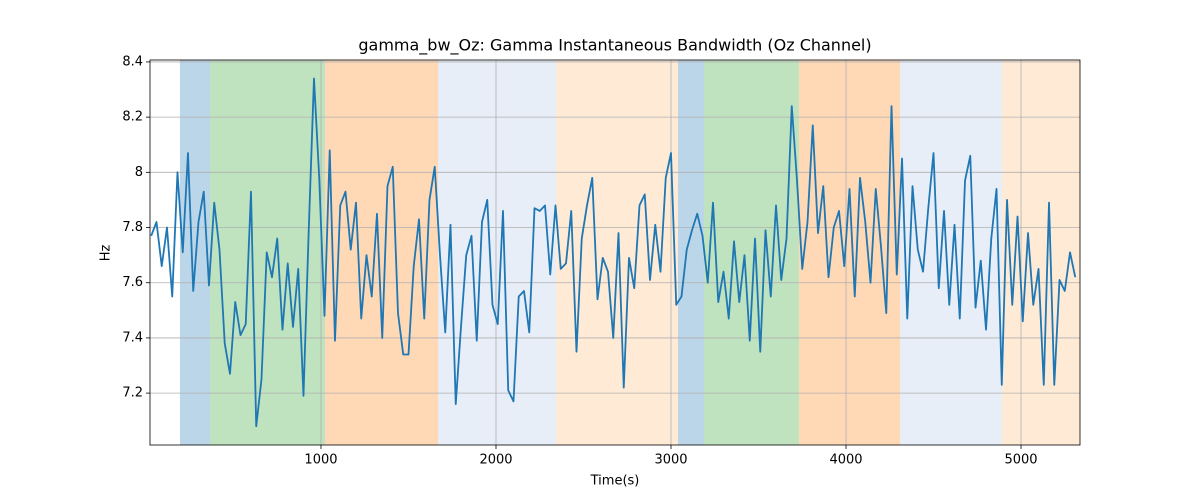 This screenshot has height=500, width=1200. Describe the element at coordinates (615, 481) in the screenshot. I see `x-axis-label: Time(s)` at that location.